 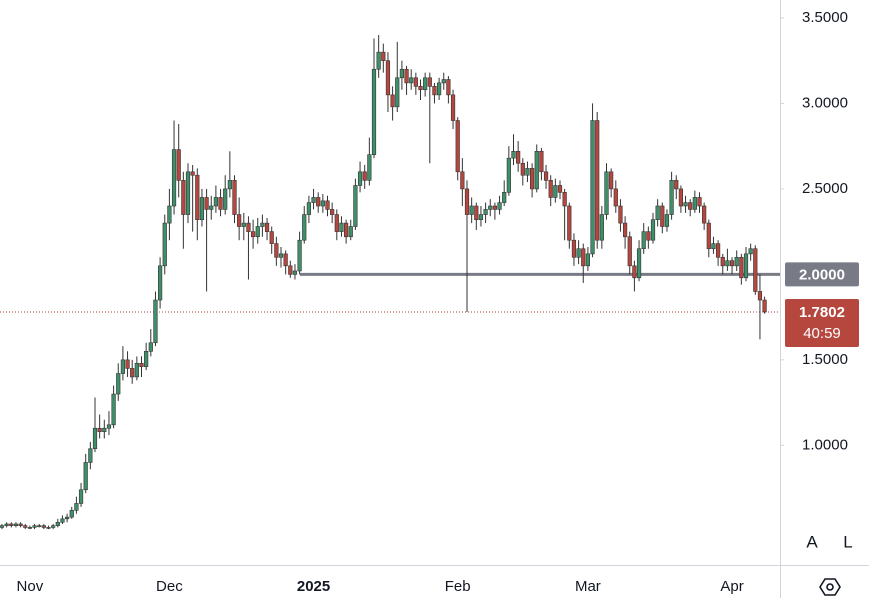 I want to click on button-label: L, so click(x=847, y=541).